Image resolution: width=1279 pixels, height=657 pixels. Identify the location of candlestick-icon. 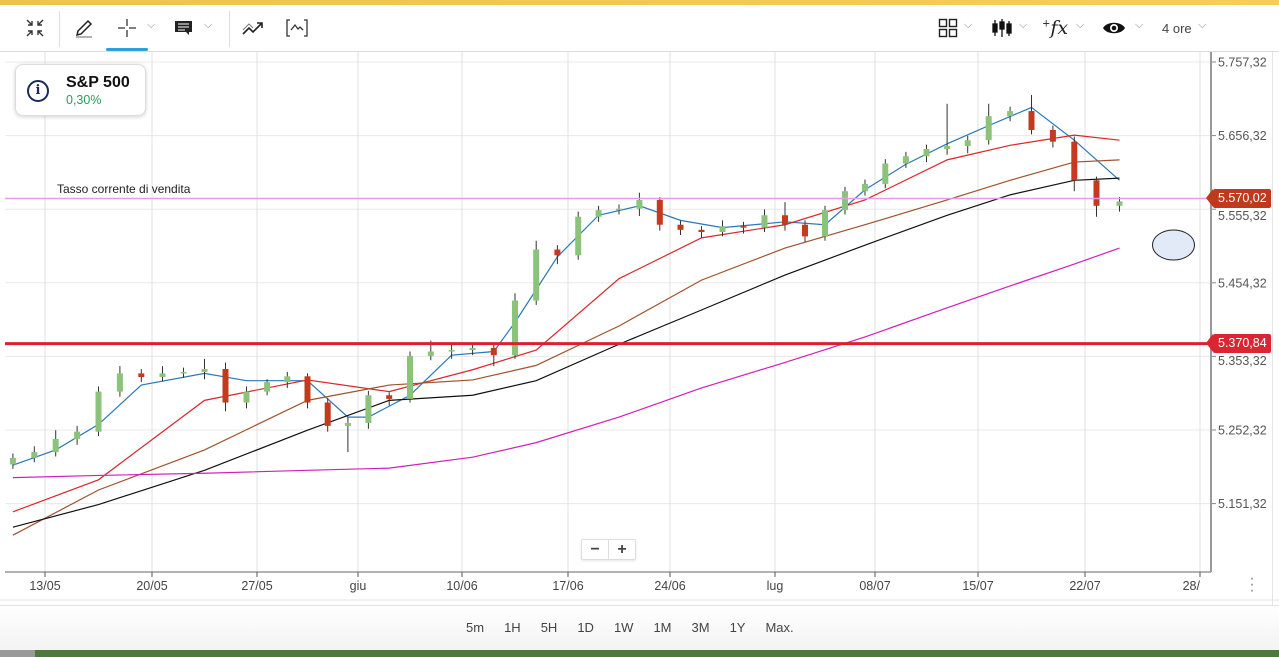
(1002, 28).